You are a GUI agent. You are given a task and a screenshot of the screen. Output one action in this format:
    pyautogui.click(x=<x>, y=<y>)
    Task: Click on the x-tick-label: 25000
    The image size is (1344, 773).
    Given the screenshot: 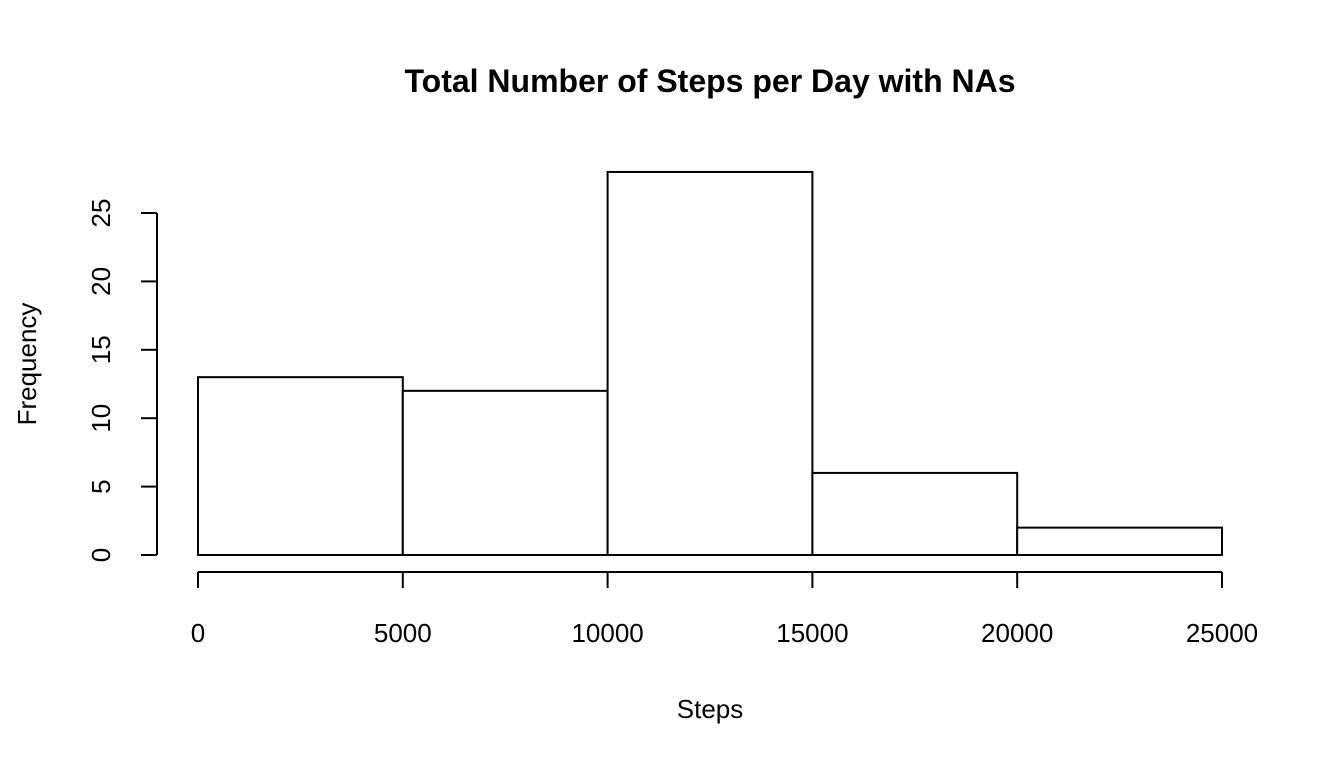 What is the action you would take?
    pyautogui.click(x=1222, y=633)
    